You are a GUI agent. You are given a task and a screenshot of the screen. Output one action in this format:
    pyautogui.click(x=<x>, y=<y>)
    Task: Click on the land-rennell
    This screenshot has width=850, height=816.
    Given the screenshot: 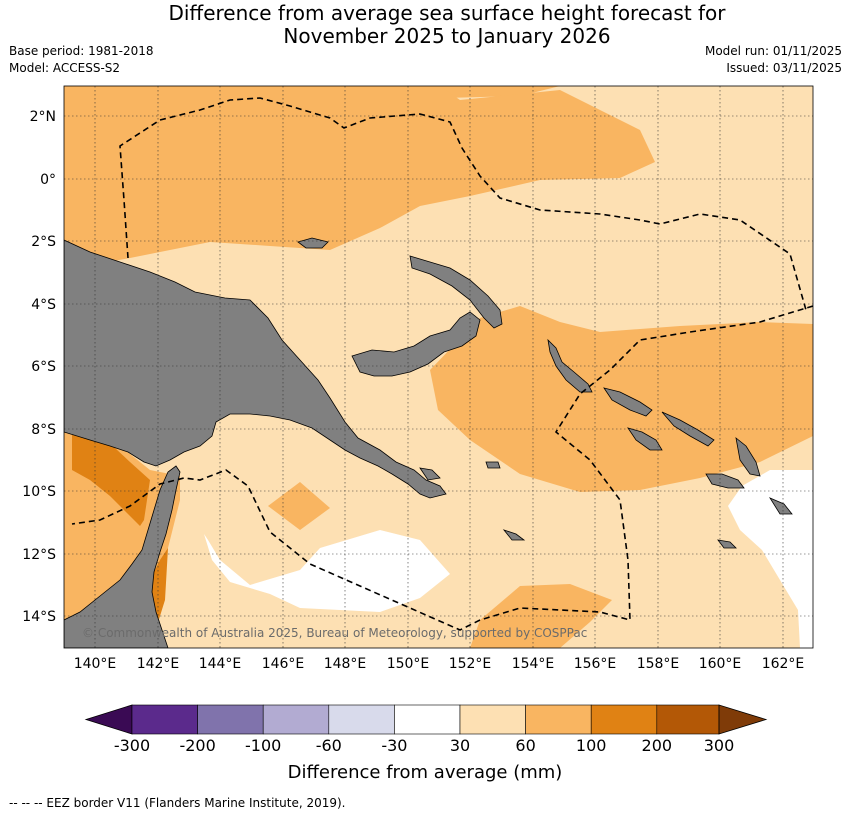 What is the action you would take?
    pyautogui.click(x=727, y=544)
    